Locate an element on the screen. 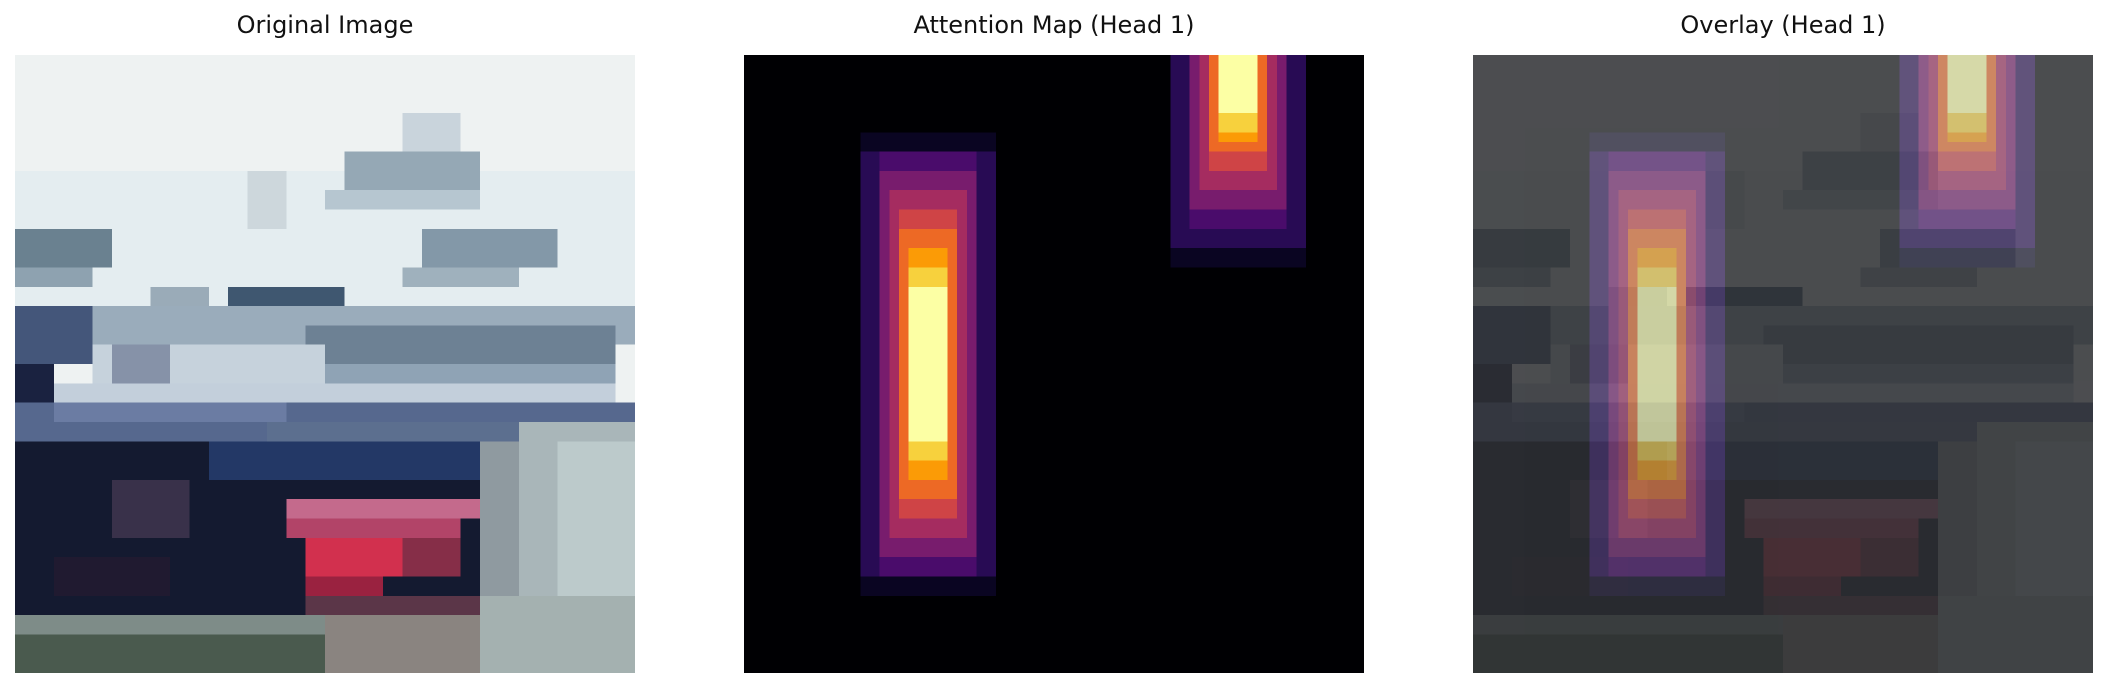 This screenshot has width=2106, height=688. overlay-title: Overlay (Head 1) is located at coordinates (1783, 25).